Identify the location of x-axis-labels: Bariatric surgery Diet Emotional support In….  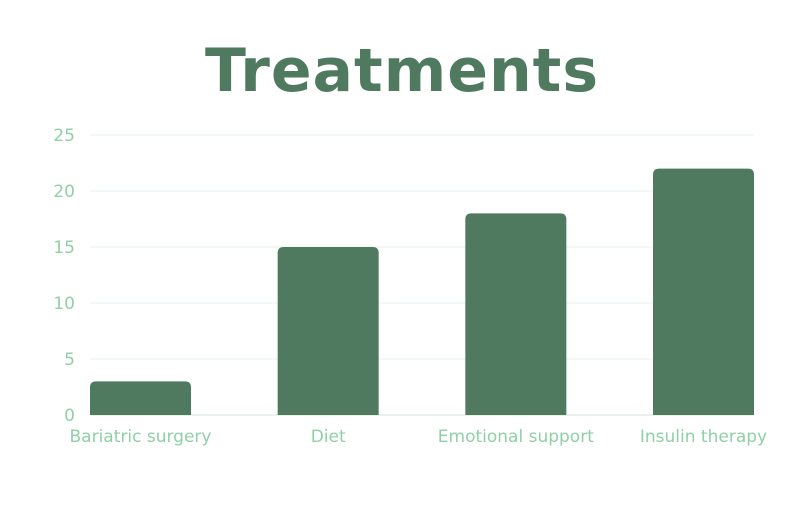
(419, 437).